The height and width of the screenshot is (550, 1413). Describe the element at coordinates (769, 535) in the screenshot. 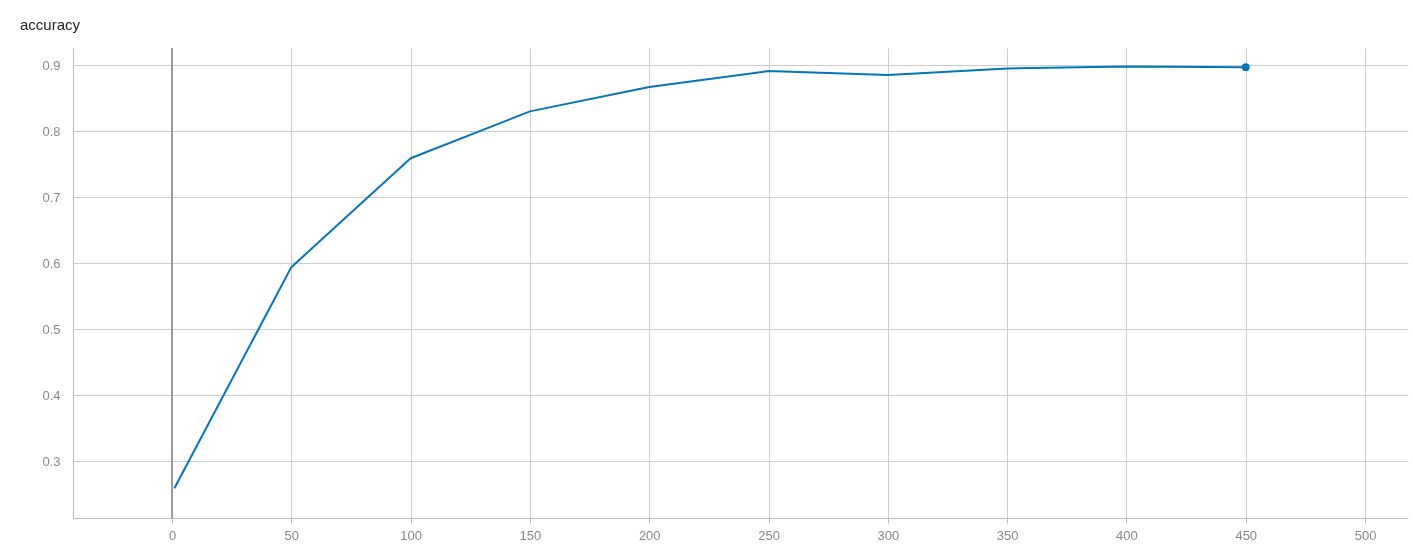

I see `x-tick-label: 250` at that location.